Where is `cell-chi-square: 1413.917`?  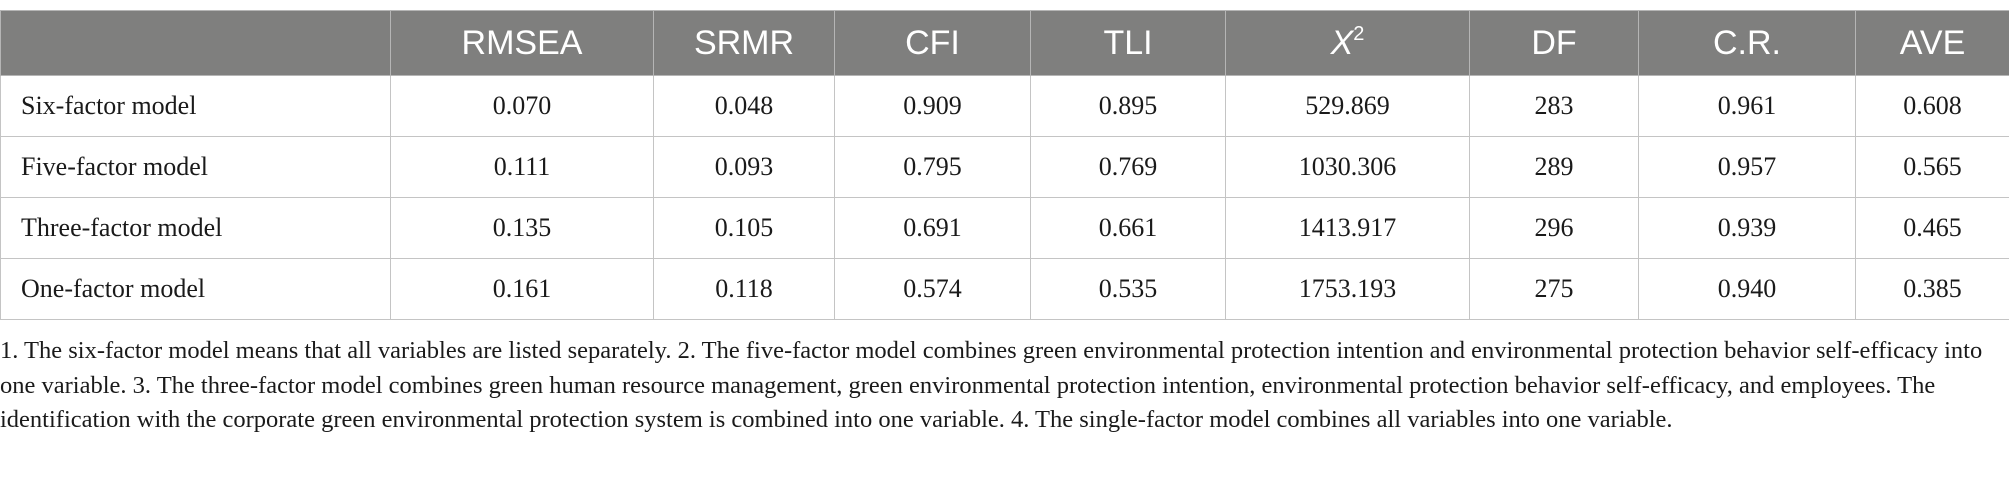
cell-chi-square: 1413.917 is located at coordinates (1347, 228).